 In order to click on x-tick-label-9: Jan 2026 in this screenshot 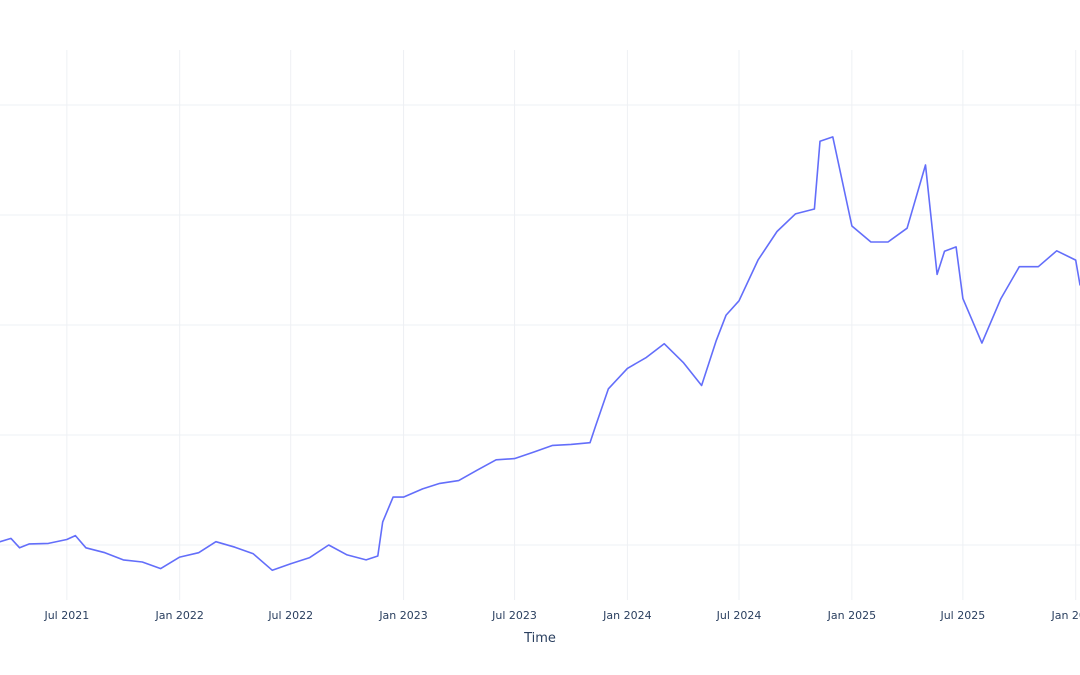, I will do `click(1065, 615)`.